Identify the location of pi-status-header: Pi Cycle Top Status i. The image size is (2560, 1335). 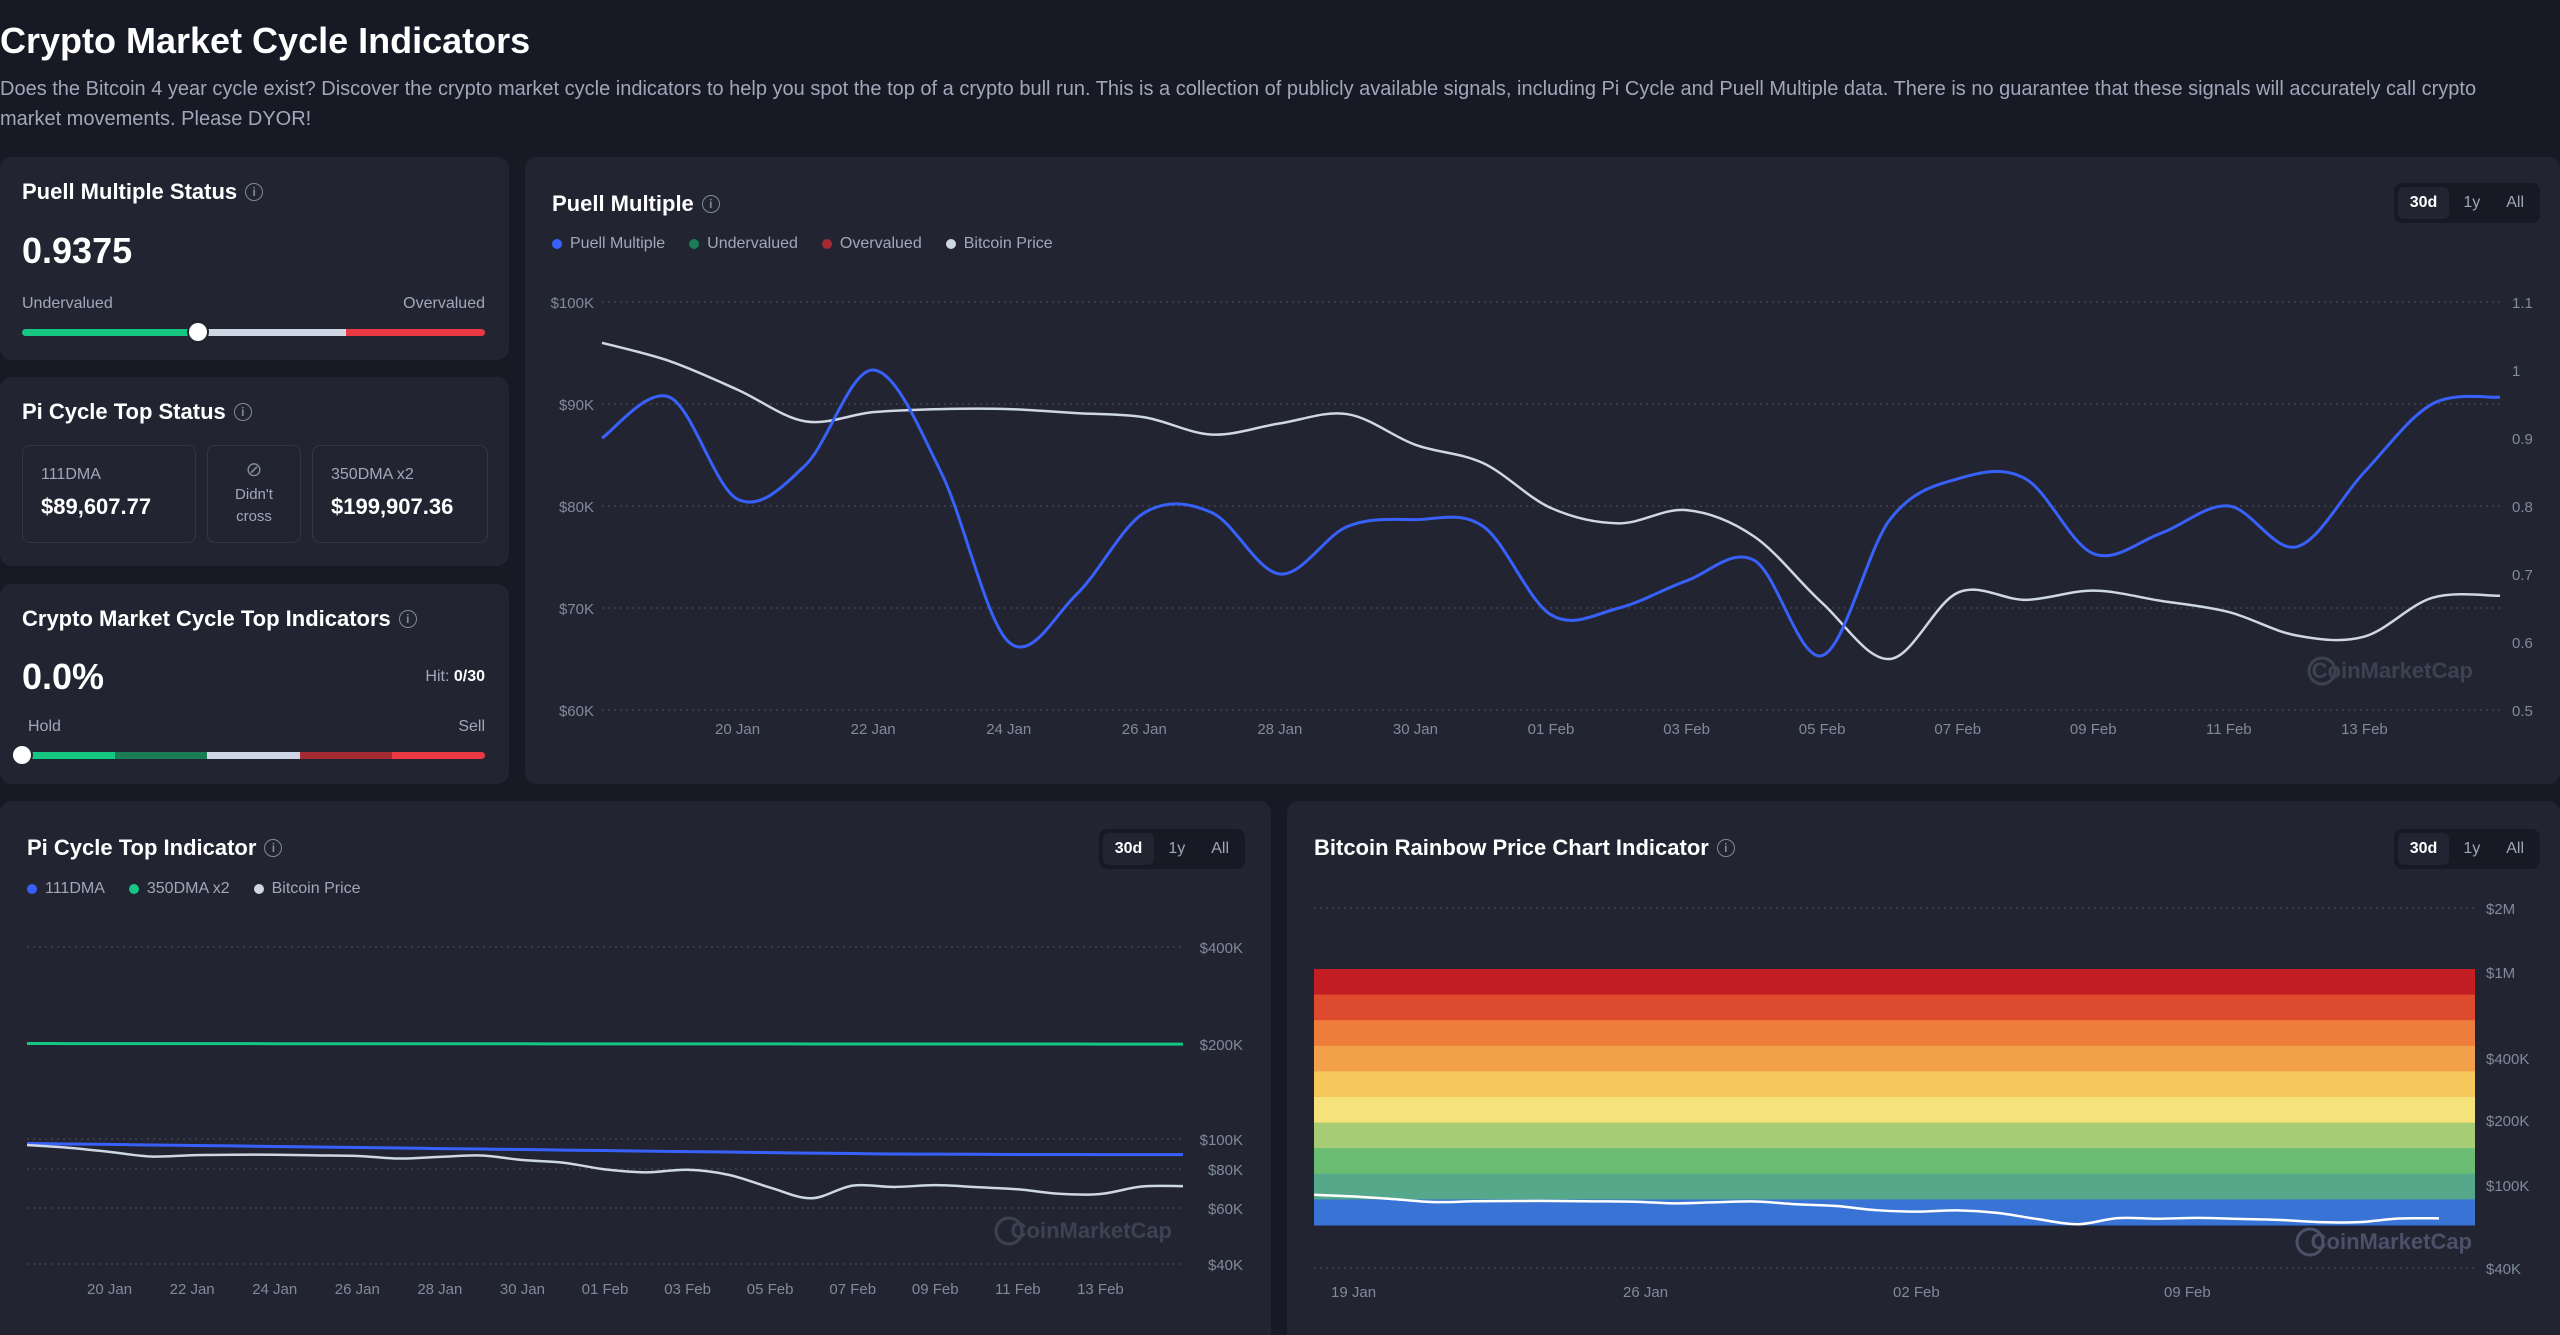
(137, 412).